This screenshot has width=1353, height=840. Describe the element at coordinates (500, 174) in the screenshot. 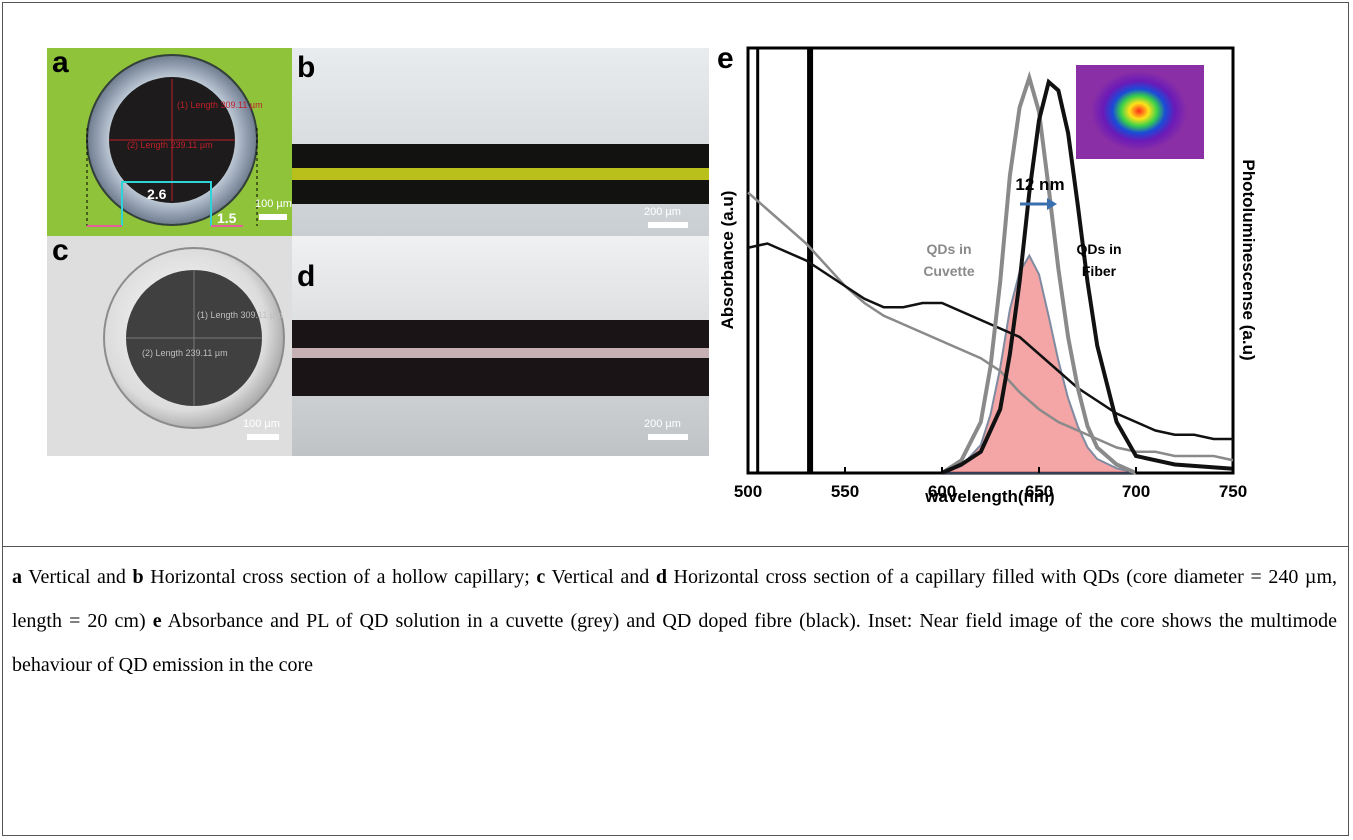

I see `yellow-emission-core` at that location.